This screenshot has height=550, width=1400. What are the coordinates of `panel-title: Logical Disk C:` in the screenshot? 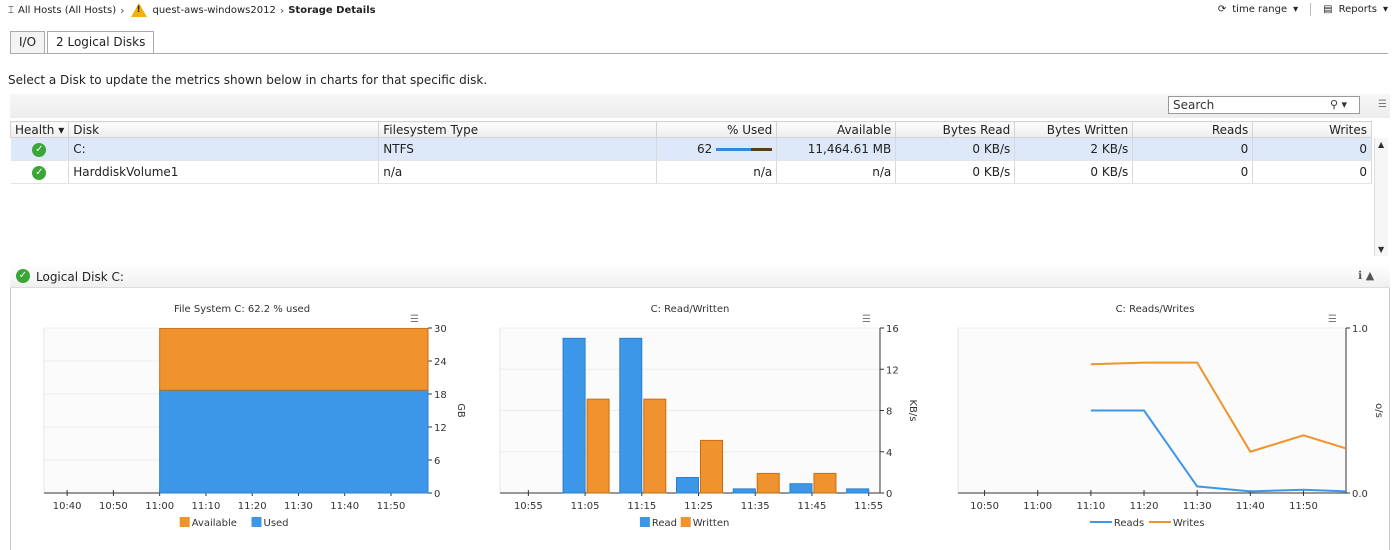 It's located at (80, 277).